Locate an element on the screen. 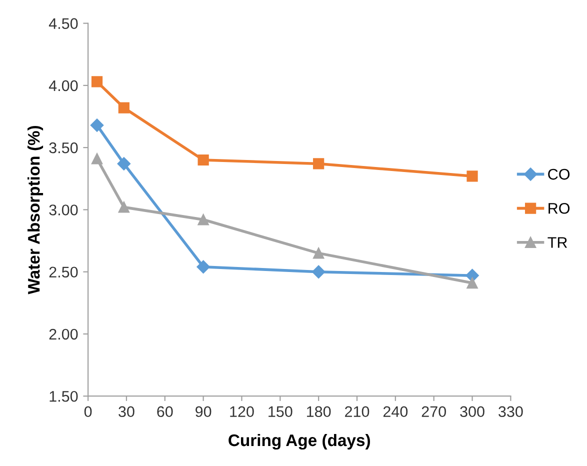 This screenshot has width=587, height=466. x-tick-label: 300 is located at coordinates (472, 412).